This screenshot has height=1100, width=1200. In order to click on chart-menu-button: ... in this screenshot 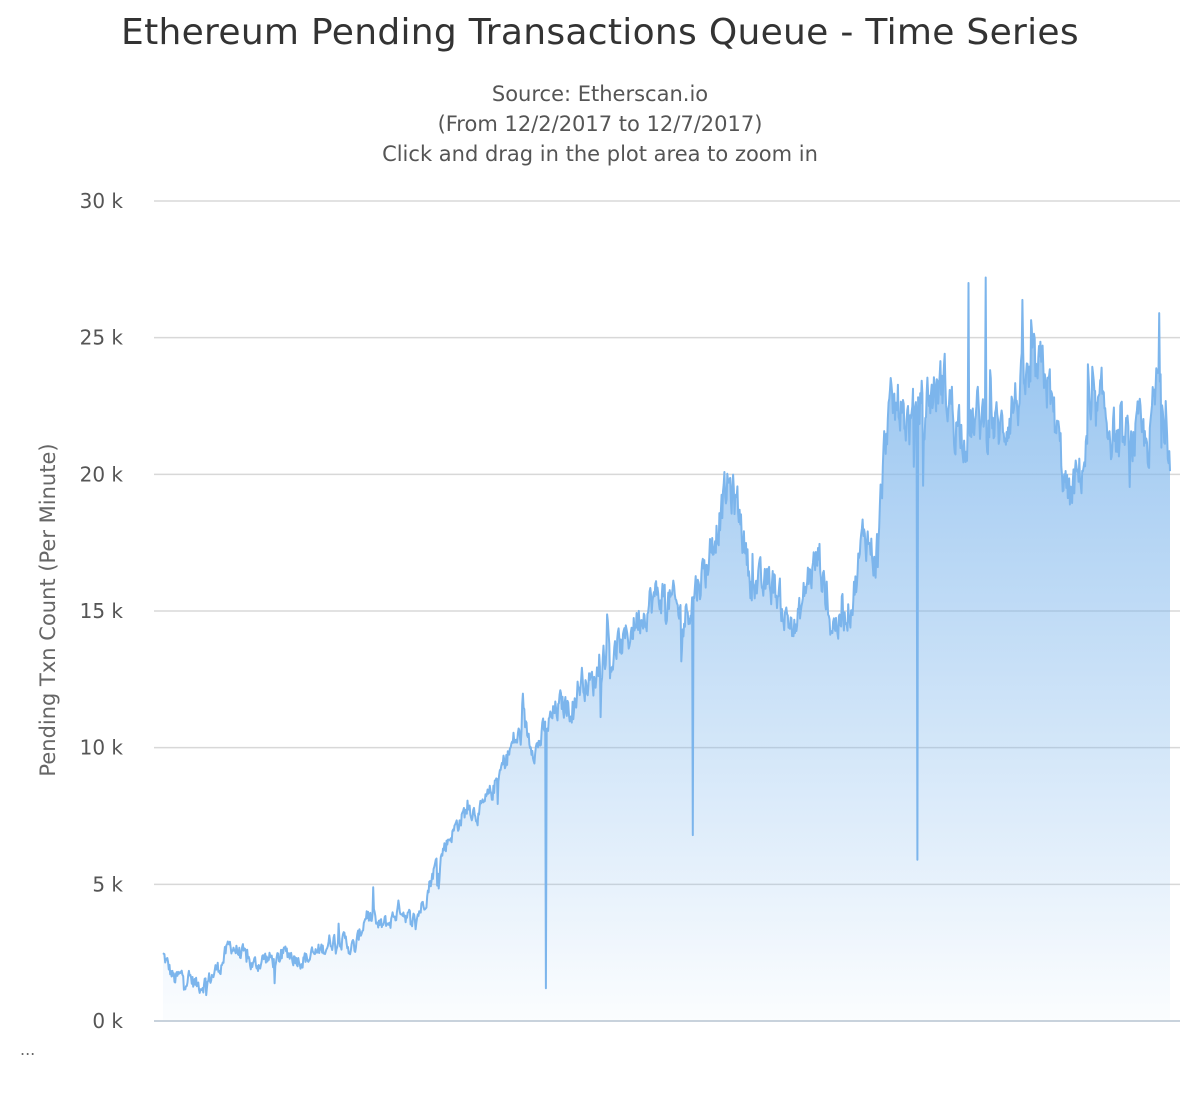, I will do `click(28, 1049)`.